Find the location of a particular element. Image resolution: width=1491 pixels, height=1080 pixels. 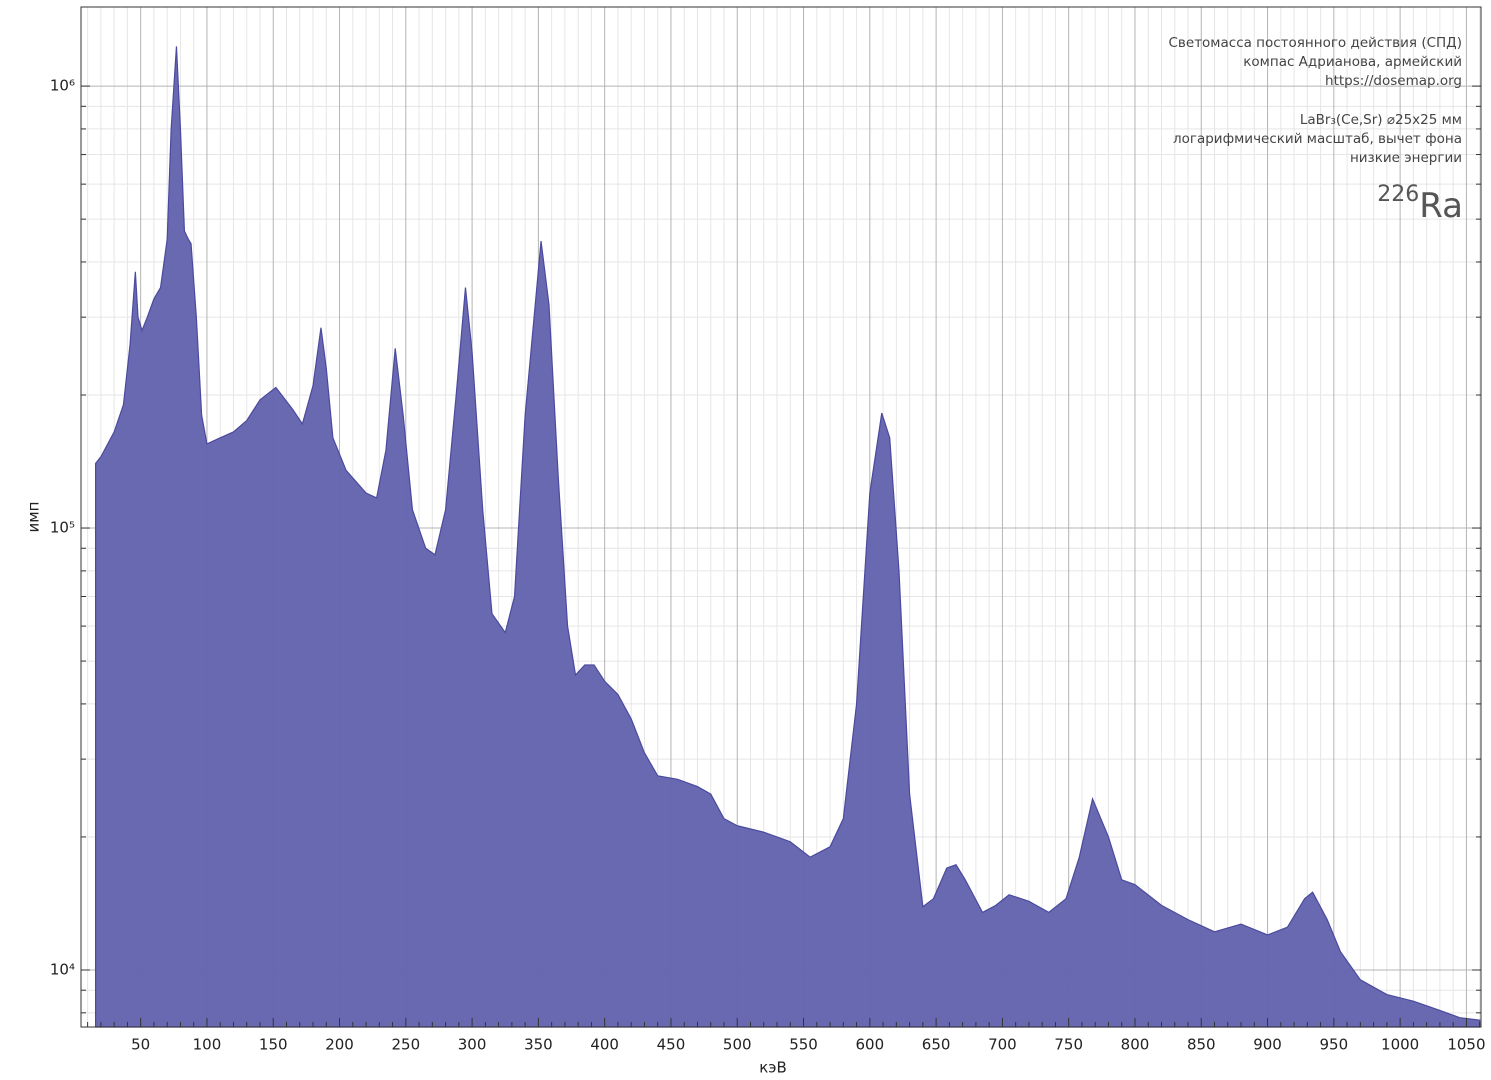

x-tick-label: 400 is located at coordinates (604, 1045).